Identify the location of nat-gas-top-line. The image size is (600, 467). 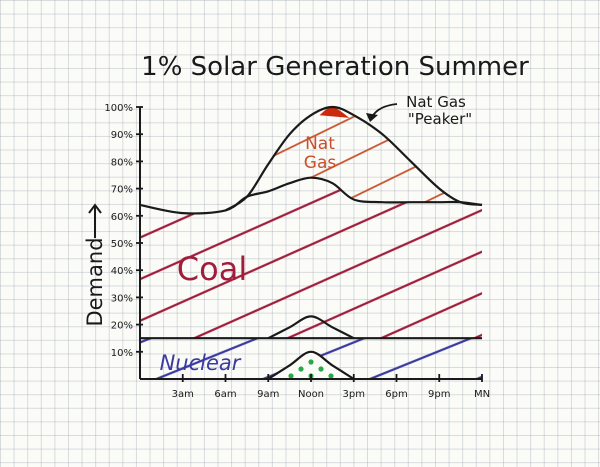
(353, 158).